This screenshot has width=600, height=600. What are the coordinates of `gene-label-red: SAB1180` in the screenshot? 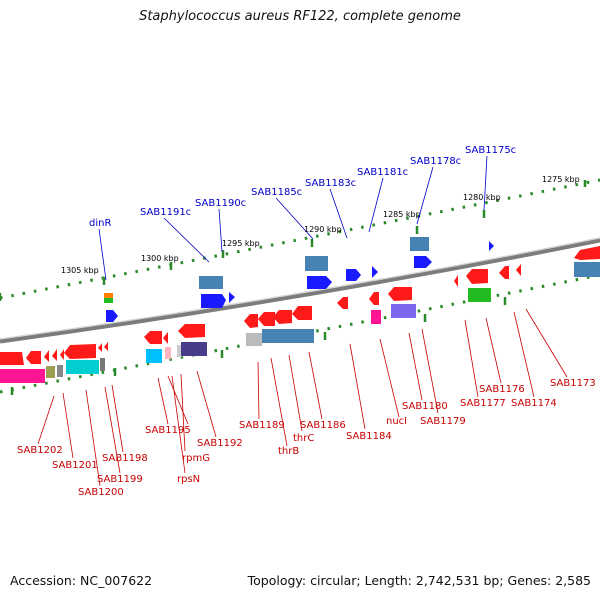 It's located at (425, 406).